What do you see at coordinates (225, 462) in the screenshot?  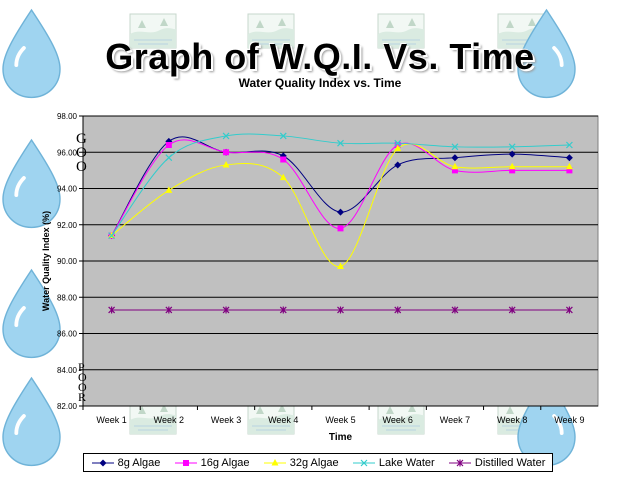 I see `legend-label: 16g Algae` at bounding box center [225, 462].